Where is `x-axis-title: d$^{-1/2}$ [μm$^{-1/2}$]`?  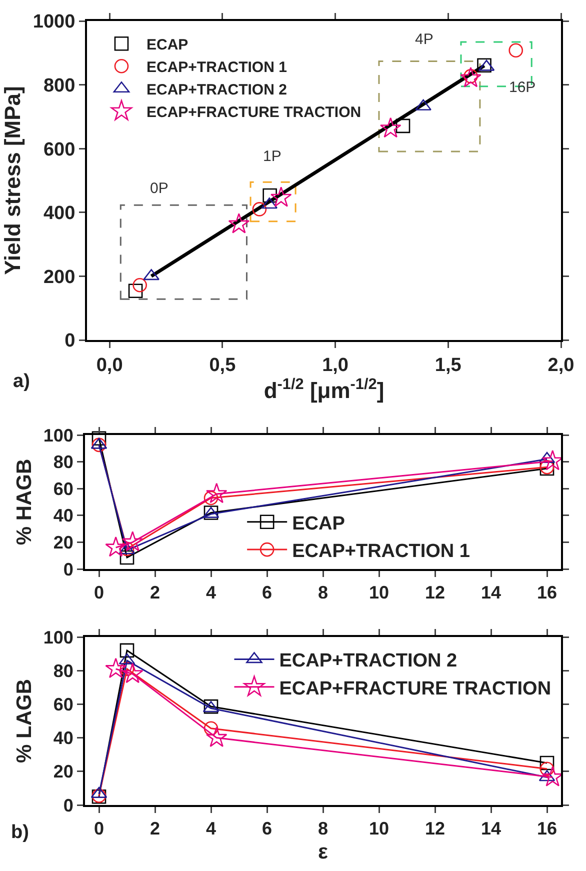
x-axis-title: d$^{-1/2}$ [μm$^{-1/2}$] is located at coordinates (324, 390).